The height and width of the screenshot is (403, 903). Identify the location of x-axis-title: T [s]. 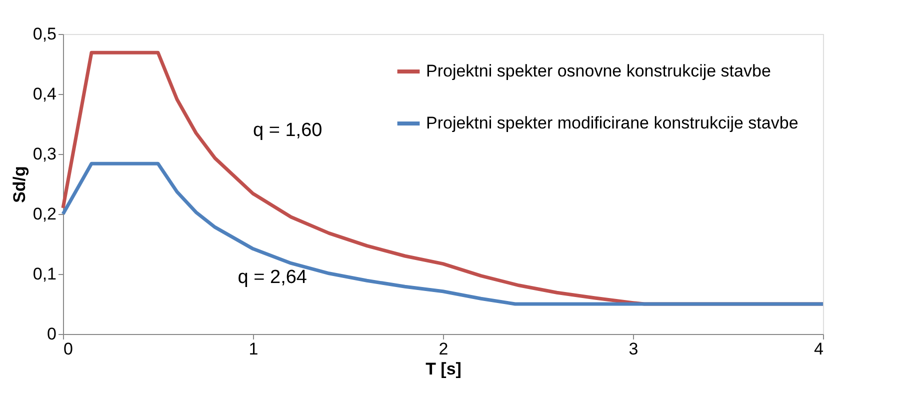
(444, 369).